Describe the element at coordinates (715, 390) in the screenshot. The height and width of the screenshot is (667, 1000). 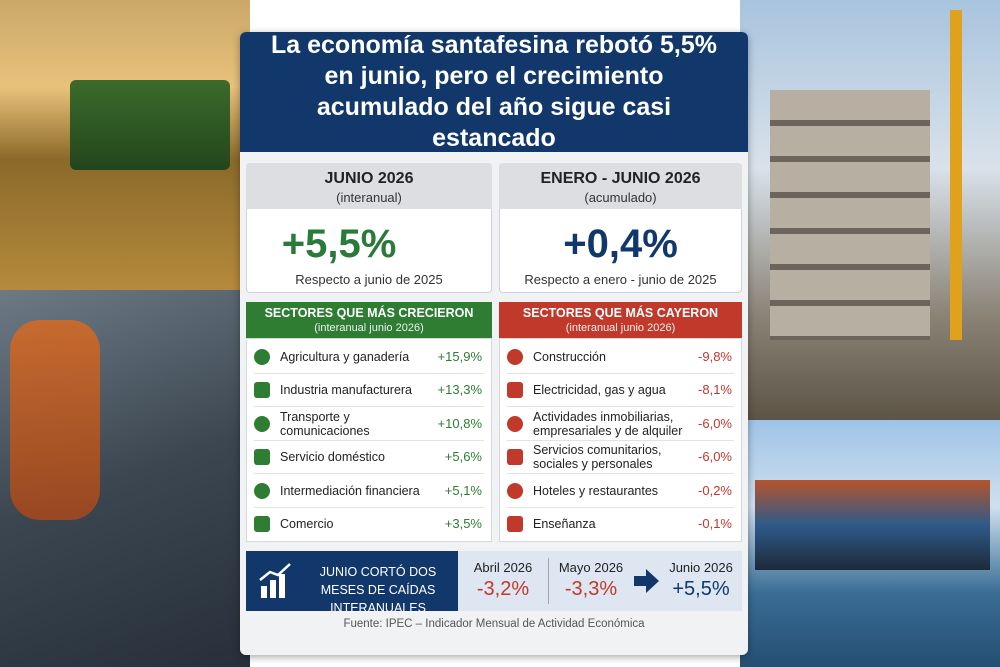
I see `sector-value: -8,1%` at that location.